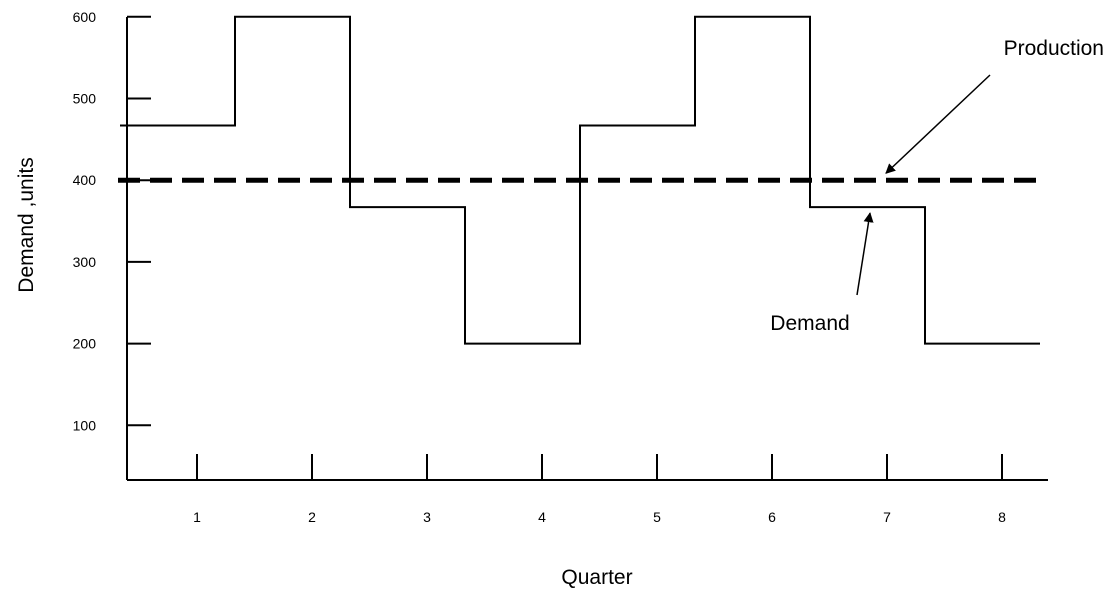  Describe the element at coordinates (26, 224) in the screenshot. I see `y-axis-title: Demand ,units` at that location.